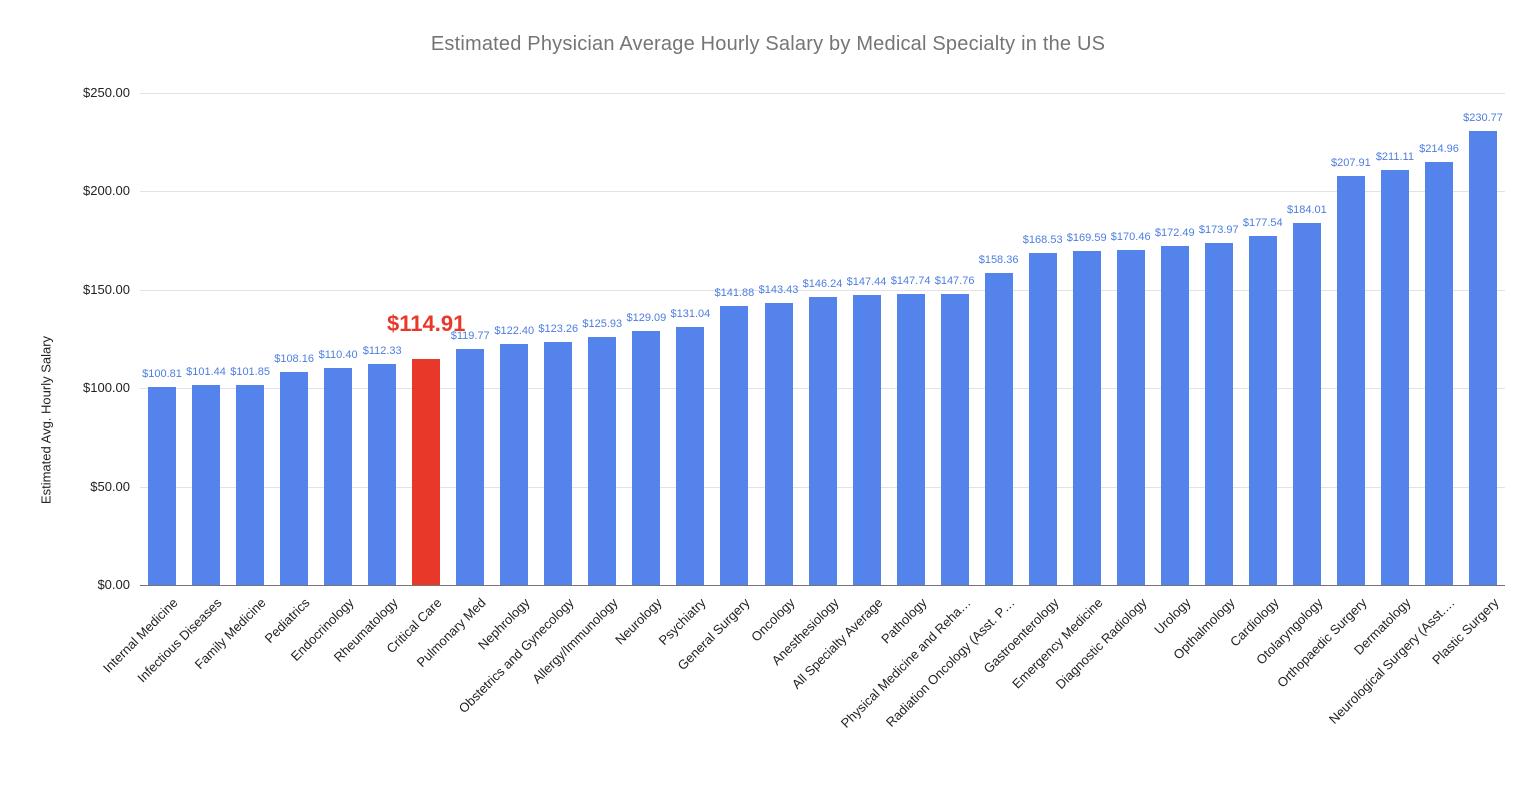  I want to click on bar-infectious-diseases, so click(206, 485).